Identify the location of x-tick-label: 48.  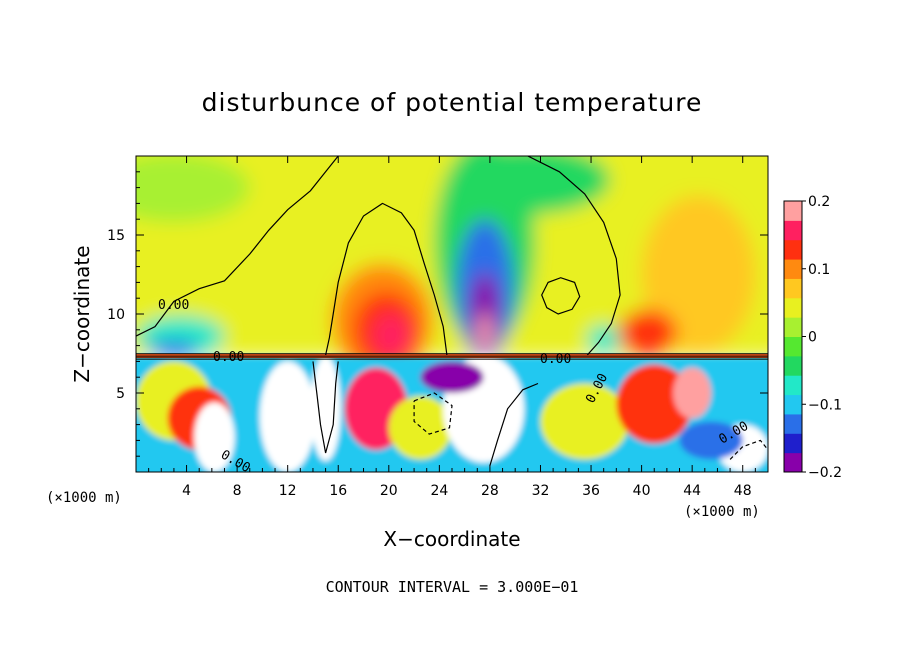
(743, 491).